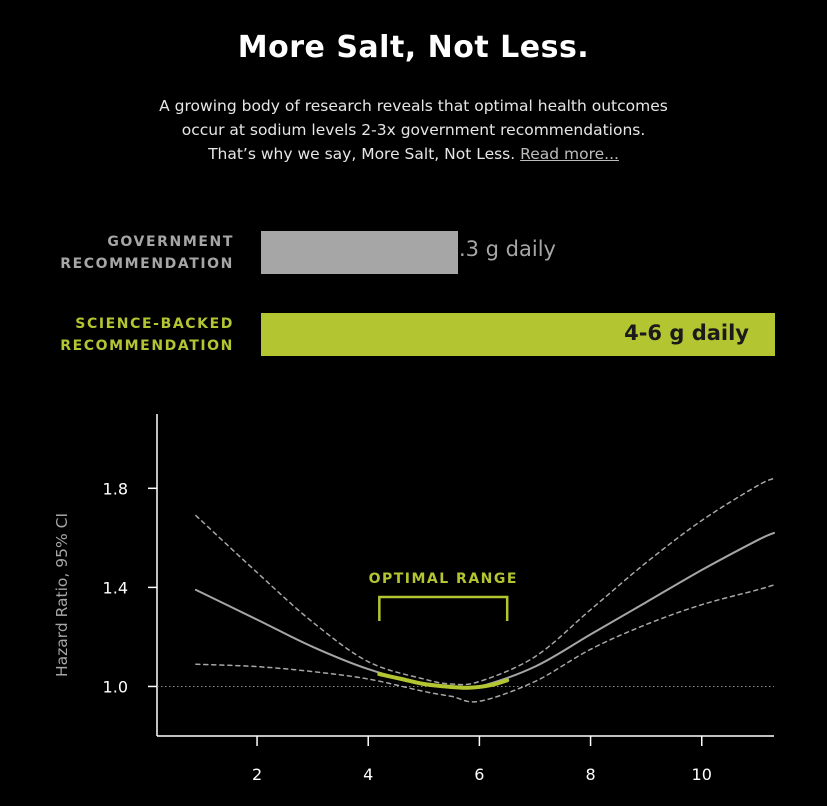  Describe the element at coordinates (443, 608) in the screenshot. I see `optimal-range-bracket` at that location.